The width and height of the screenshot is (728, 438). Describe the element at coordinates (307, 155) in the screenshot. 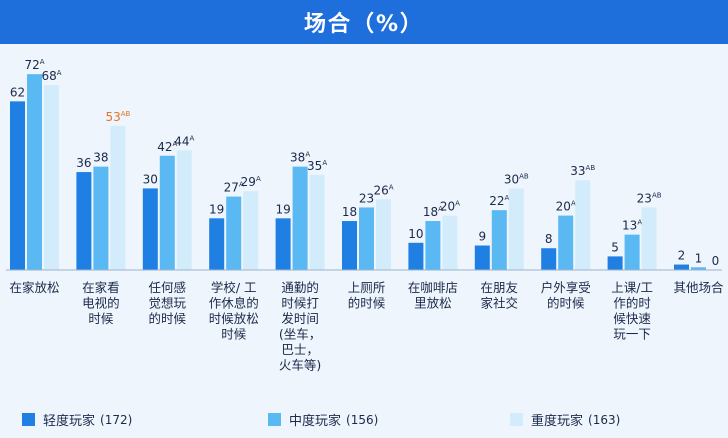

I see `sig-mark-4-1: A` at that location.